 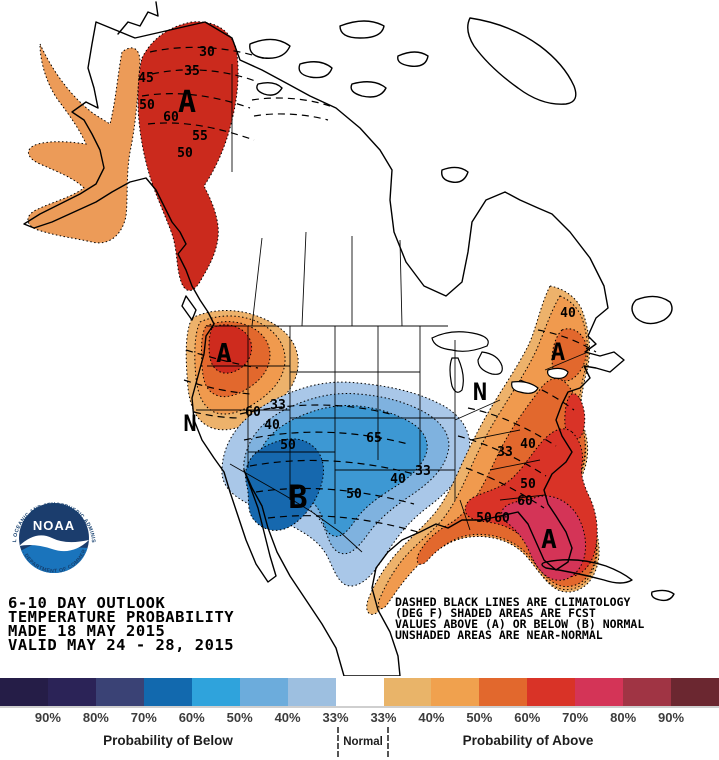 What do you see at coordinates (138, 18) in the screenshot?
I see `coastline-siberia-fragment` at bounding box center [138, 18].